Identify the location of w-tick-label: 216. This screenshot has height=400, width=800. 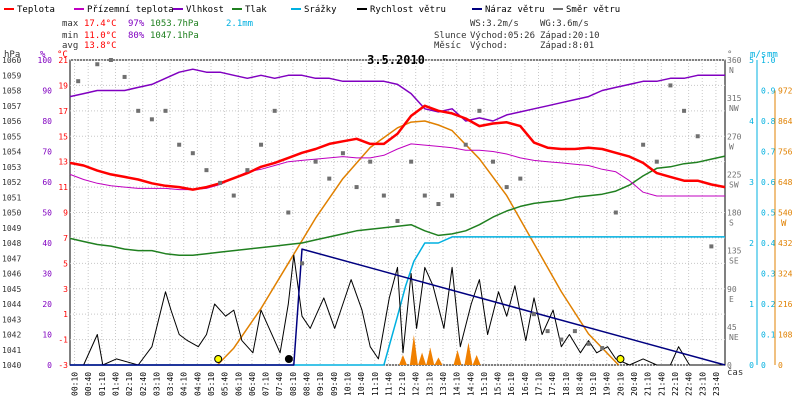
(785, 304).